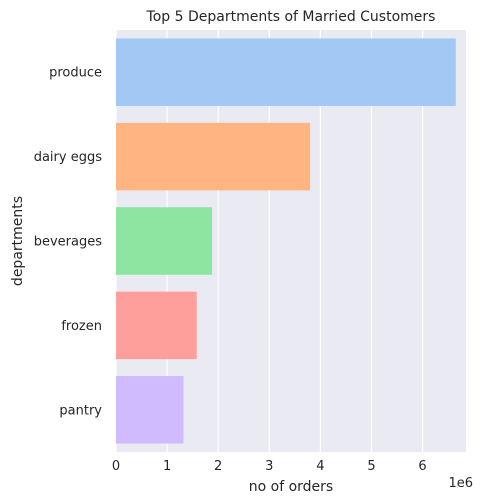 The height and width of the screenshot is (504, 484). I want to click on x-tick-label: 3, so click(269, 466).